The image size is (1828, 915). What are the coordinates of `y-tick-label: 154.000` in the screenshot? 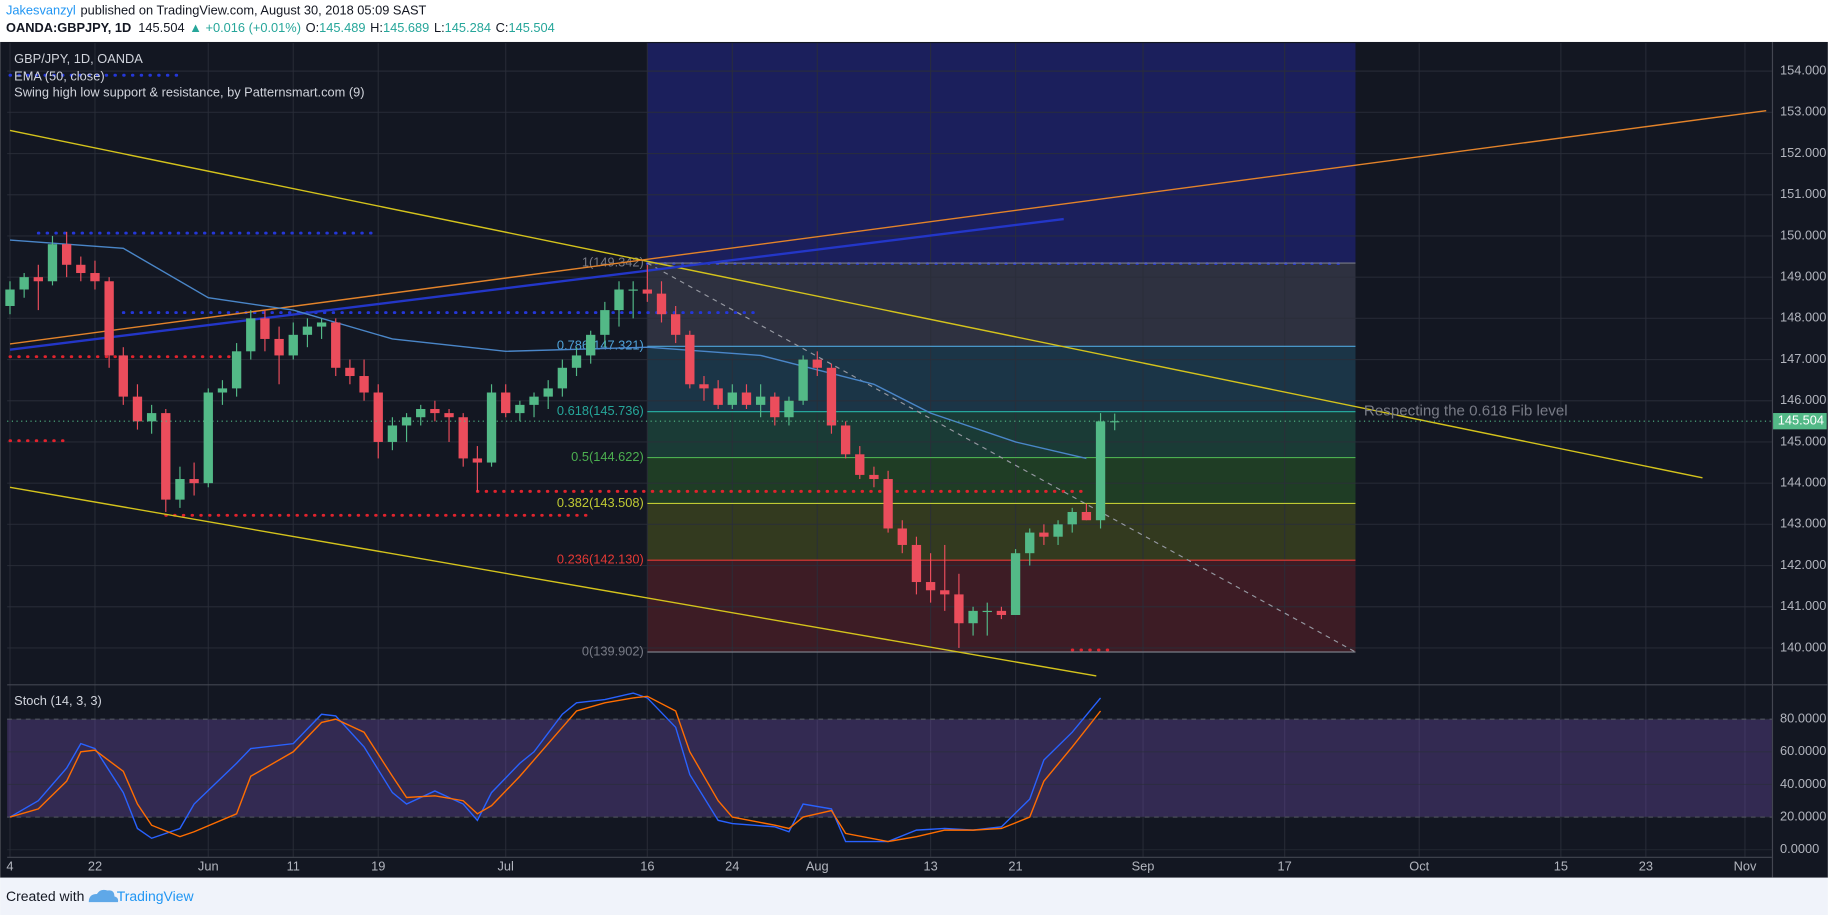 It's located at (1803, 70).